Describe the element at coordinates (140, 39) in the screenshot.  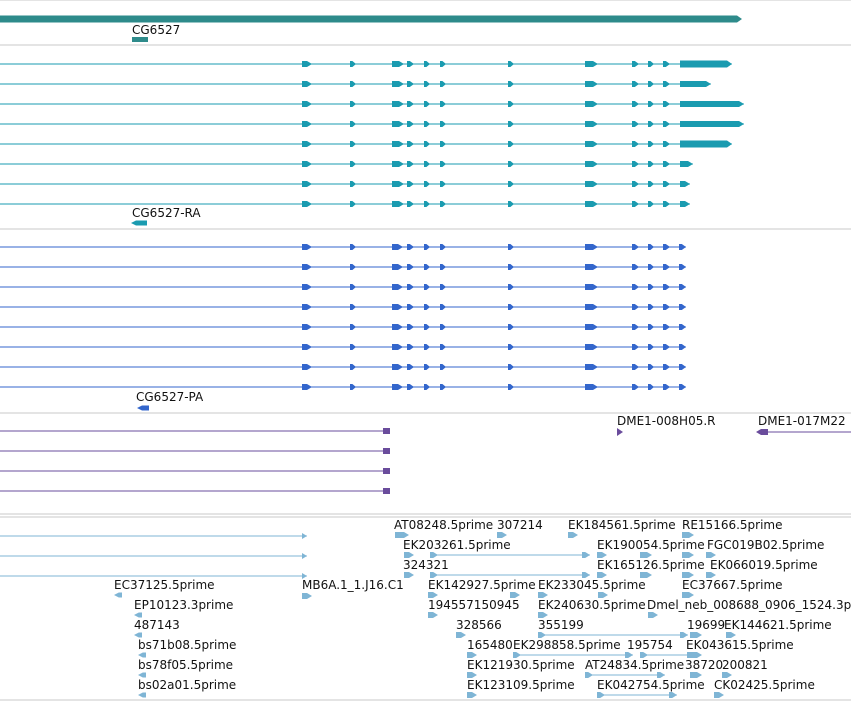
I see `gene-glyph` at that location.